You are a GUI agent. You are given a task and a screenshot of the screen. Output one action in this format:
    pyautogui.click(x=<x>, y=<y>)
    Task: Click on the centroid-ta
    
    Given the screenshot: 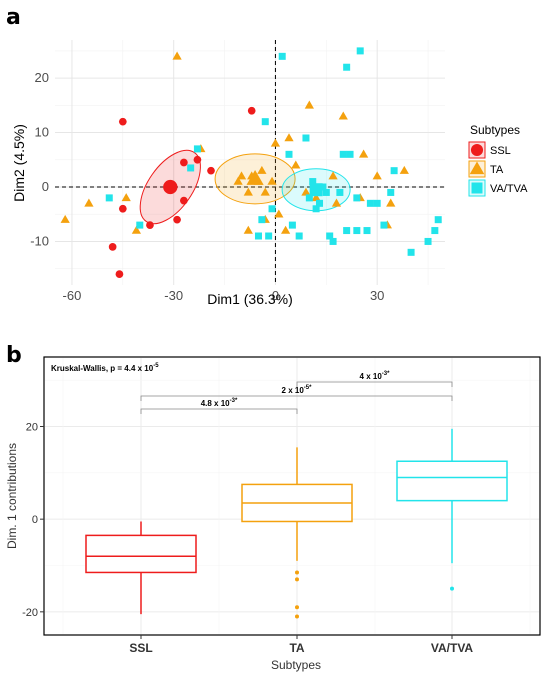 What is the action you would take?
    pyautogui.click(x=255, y=177)
    